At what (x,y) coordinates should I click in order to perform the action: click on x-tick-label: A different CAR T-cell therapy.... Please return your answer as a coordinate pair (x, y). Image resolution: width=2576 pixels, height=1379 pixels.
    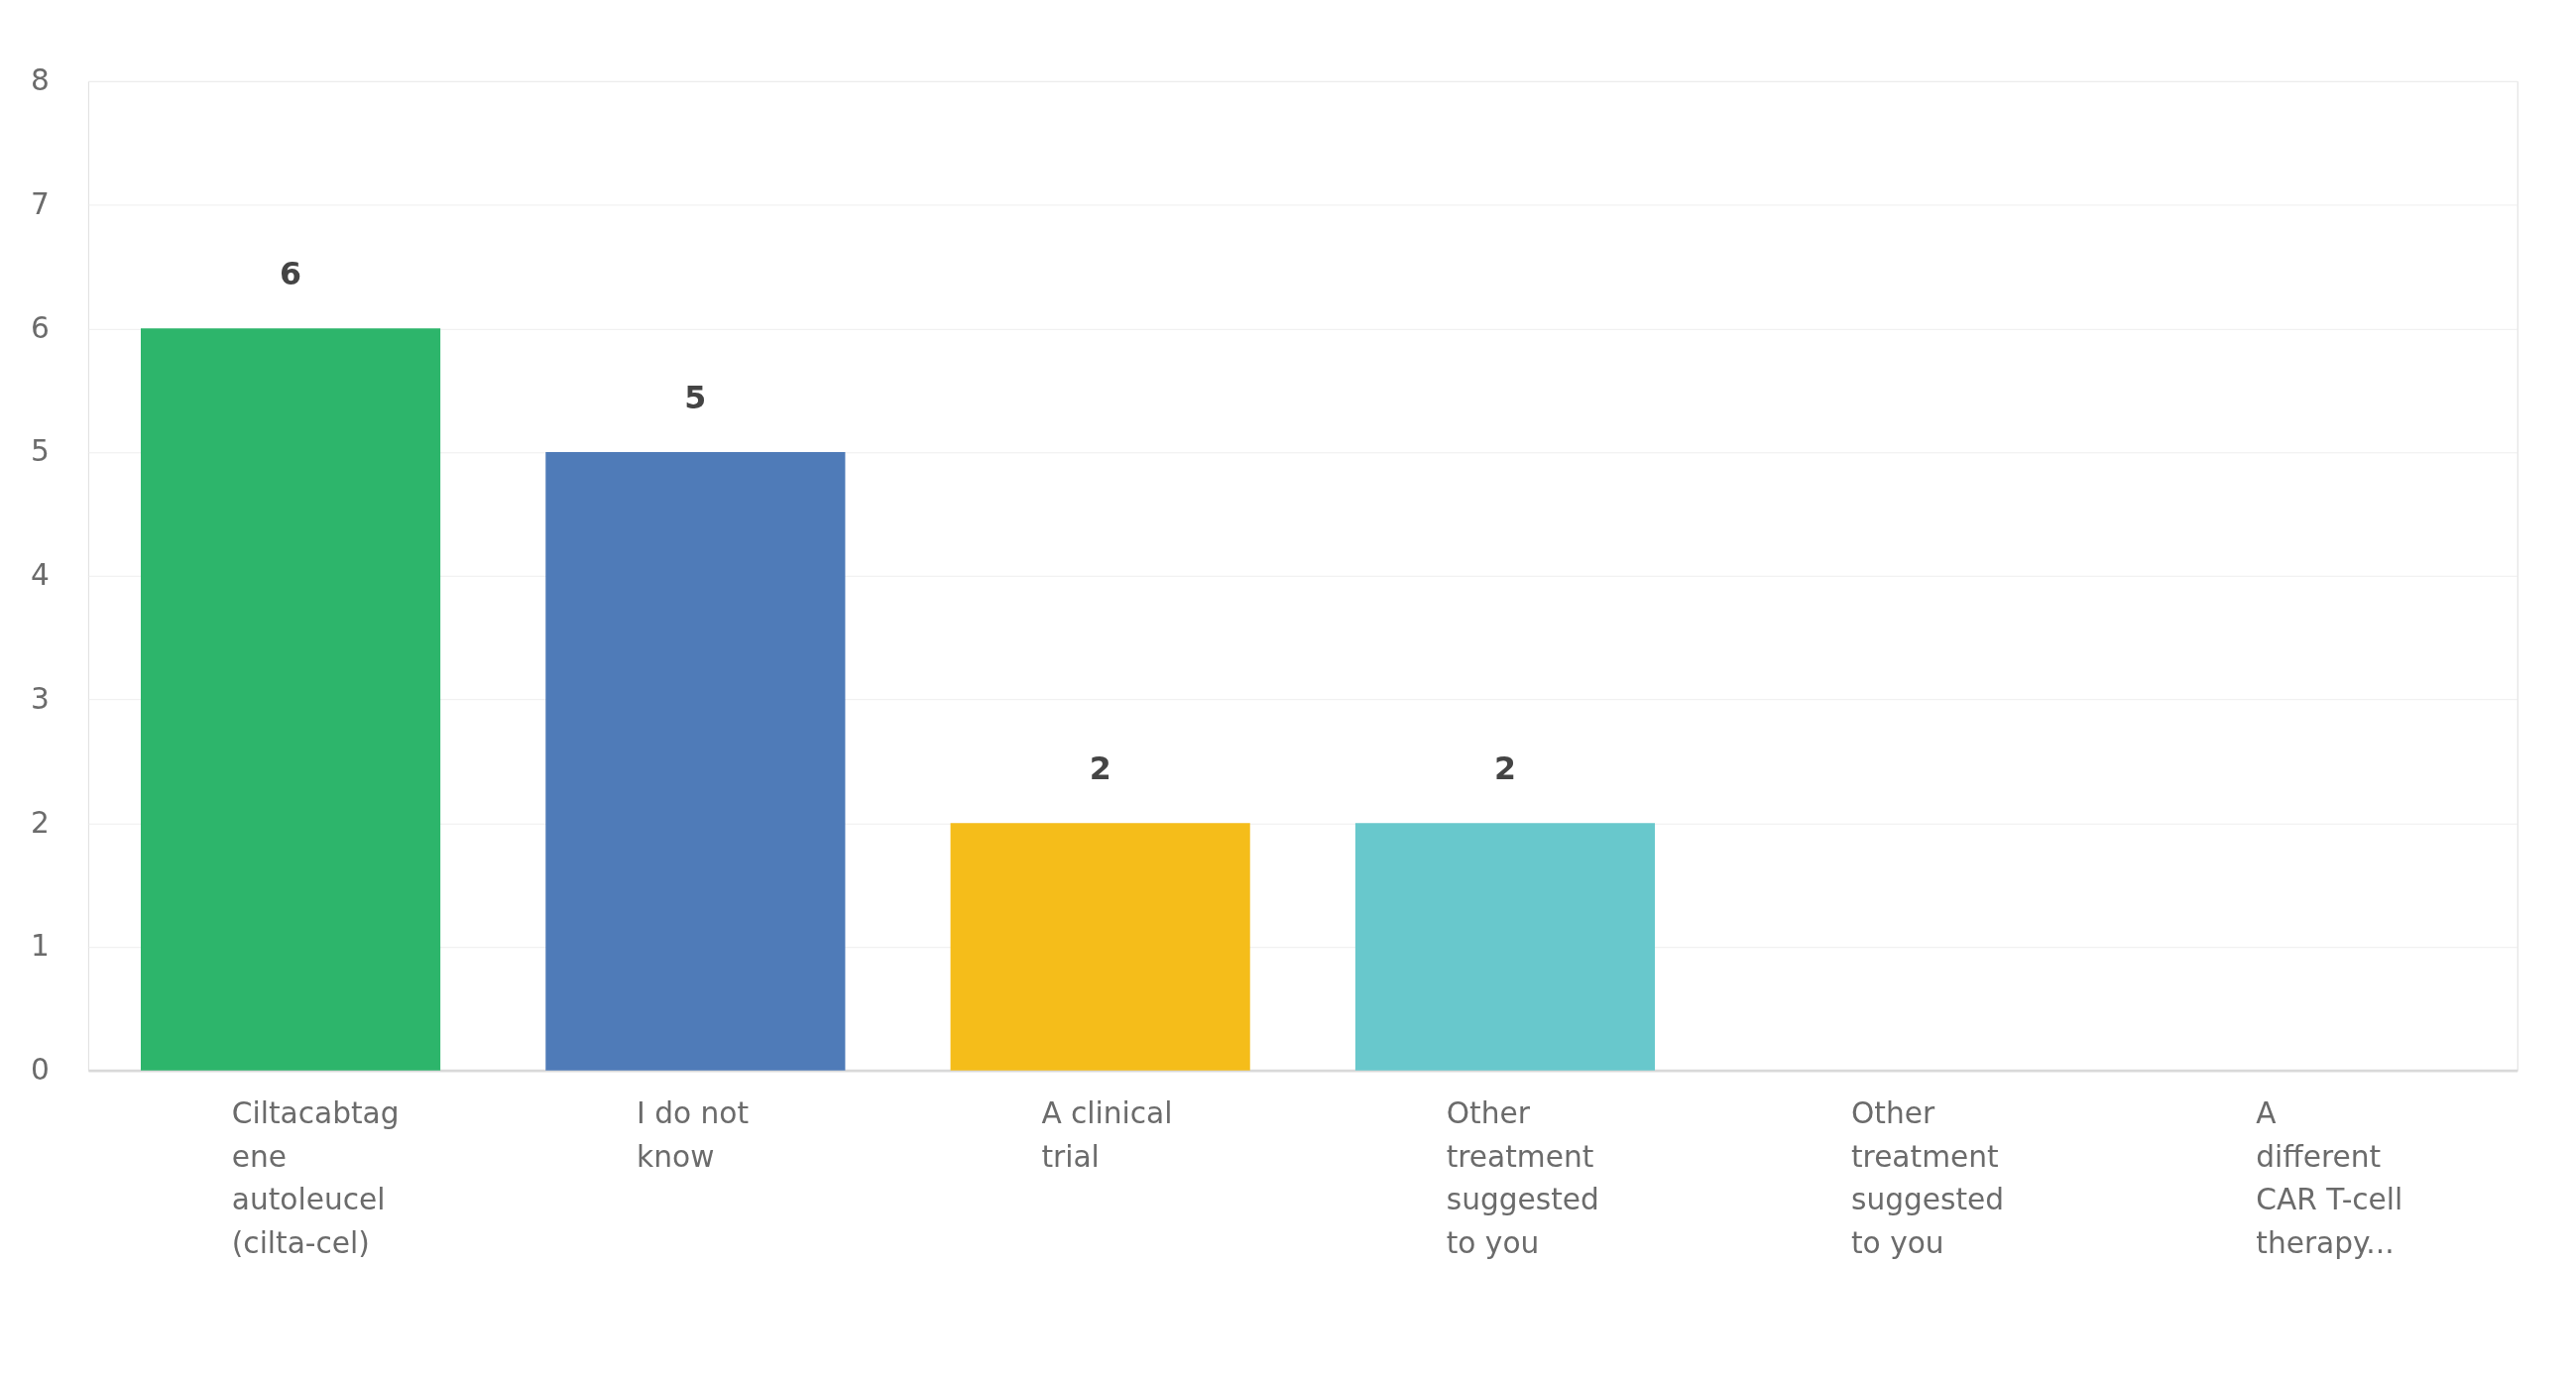
    Looking at the image, I should click on (2330, 1177).